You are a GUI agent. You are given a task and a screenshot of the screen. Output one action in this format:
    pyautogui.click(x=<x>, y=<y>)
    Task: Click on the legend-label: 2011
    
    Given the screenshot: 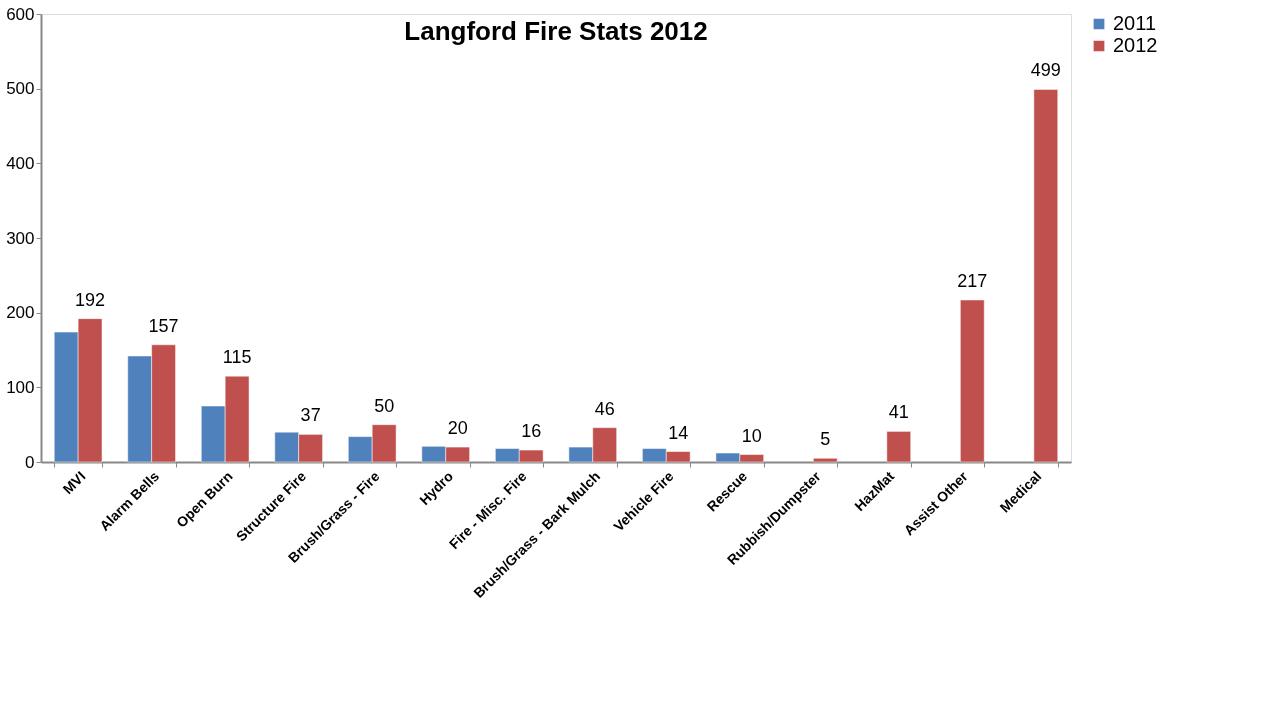 What is the action you would take?
    pyautogui.click(x=1135, y=23)
    